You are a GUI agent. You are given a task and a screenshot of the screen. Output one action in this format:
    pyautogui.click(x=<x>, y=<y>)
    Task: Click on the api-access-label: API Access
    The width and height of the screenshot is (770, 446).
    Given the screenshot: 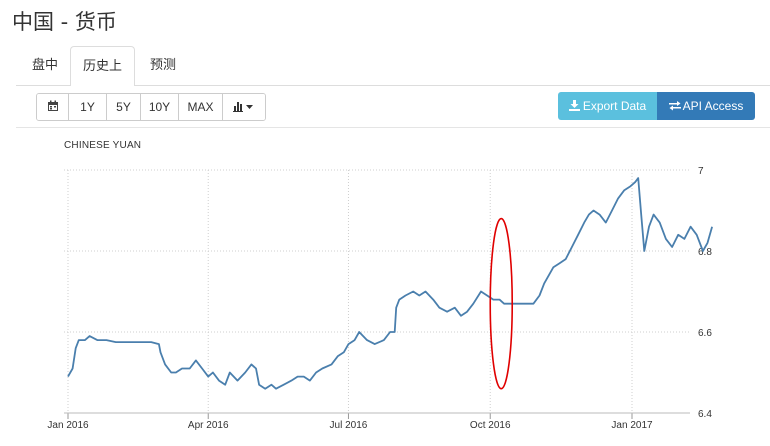 What is the action you would take?
    pyautogui.click(x=713, y=106)
    